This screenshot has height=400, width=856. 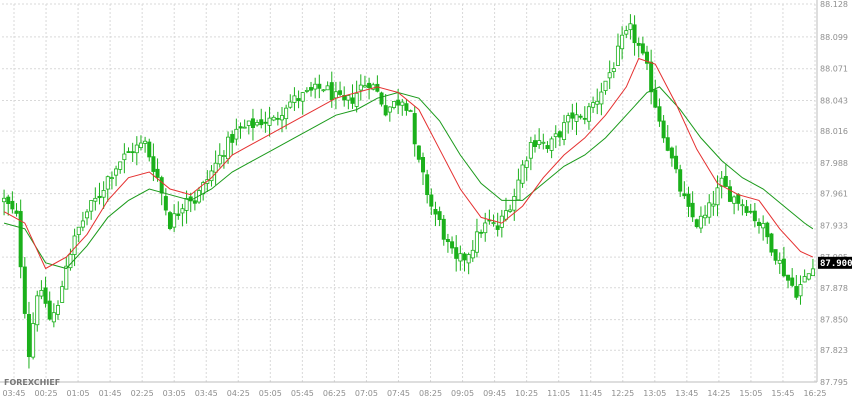 I want to click on x-tick-label: 00:25, so click(x=46, y=393).